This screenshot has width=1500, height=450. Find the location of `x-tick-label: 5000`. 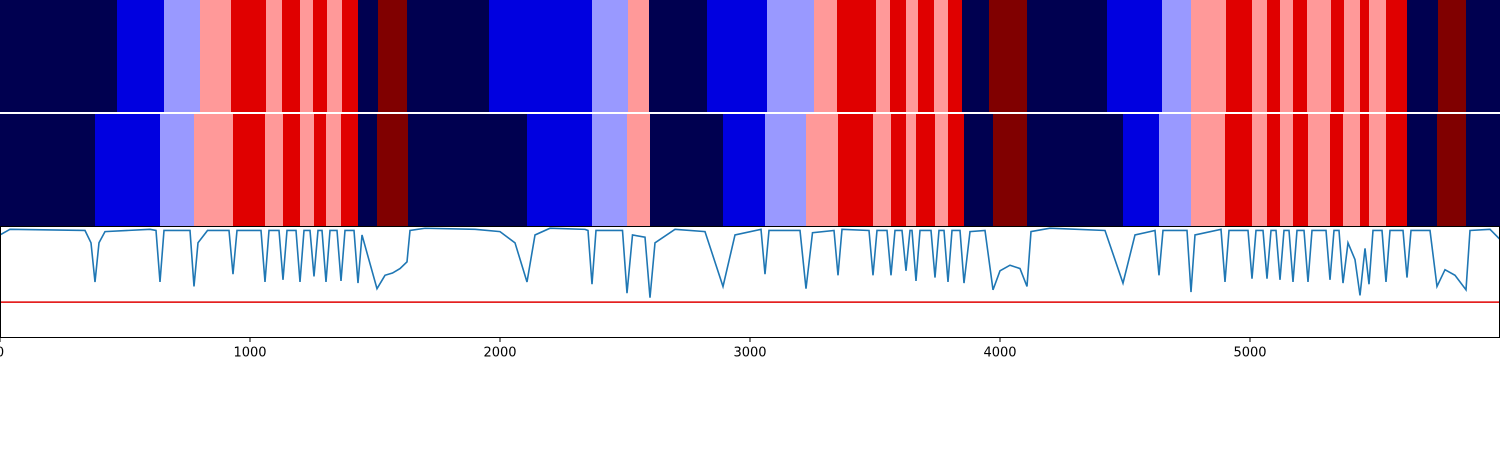

x-tick-label: 5000 is located at coordinates (1249, 353).